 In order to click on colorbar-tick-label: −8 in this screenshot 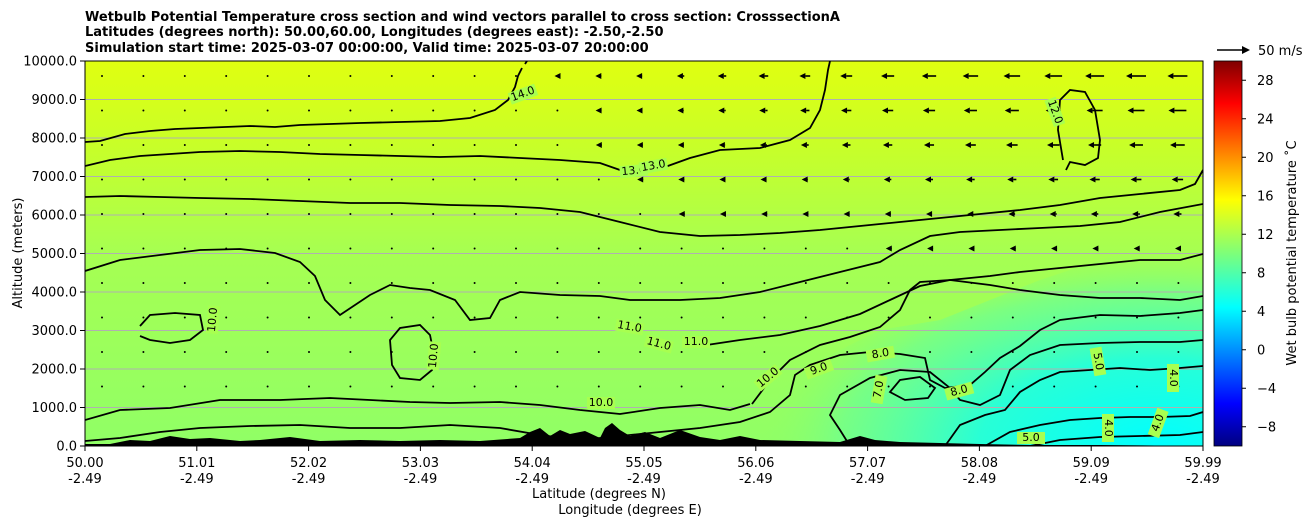, I will do `click(1266, 427)`.